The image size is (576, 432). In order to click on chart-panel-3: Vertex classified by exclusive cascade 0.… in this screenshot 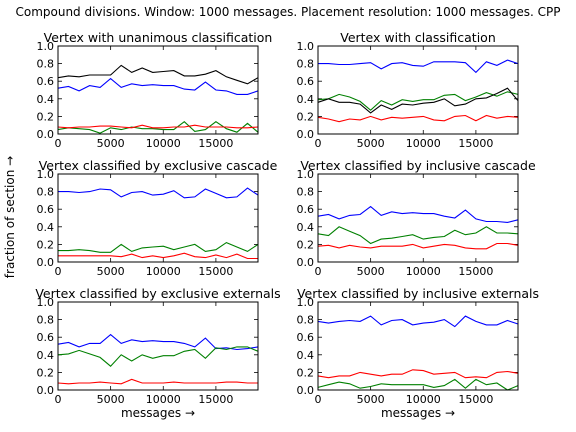, I will do `click(157, 218)`.